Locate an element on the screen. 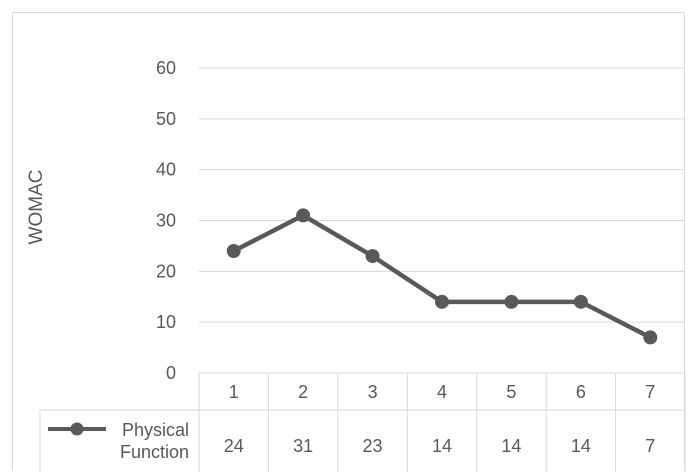  table-value-5: 14 is located at coordinates (511, 446).